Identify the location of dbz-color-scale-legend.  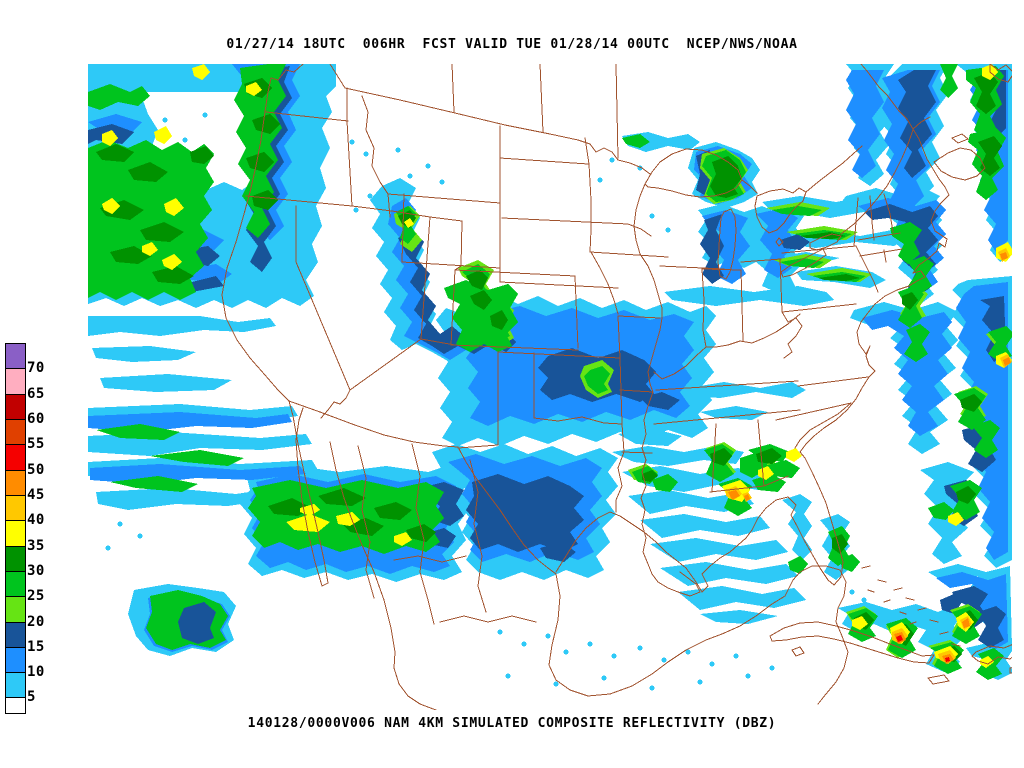
(15, 528).